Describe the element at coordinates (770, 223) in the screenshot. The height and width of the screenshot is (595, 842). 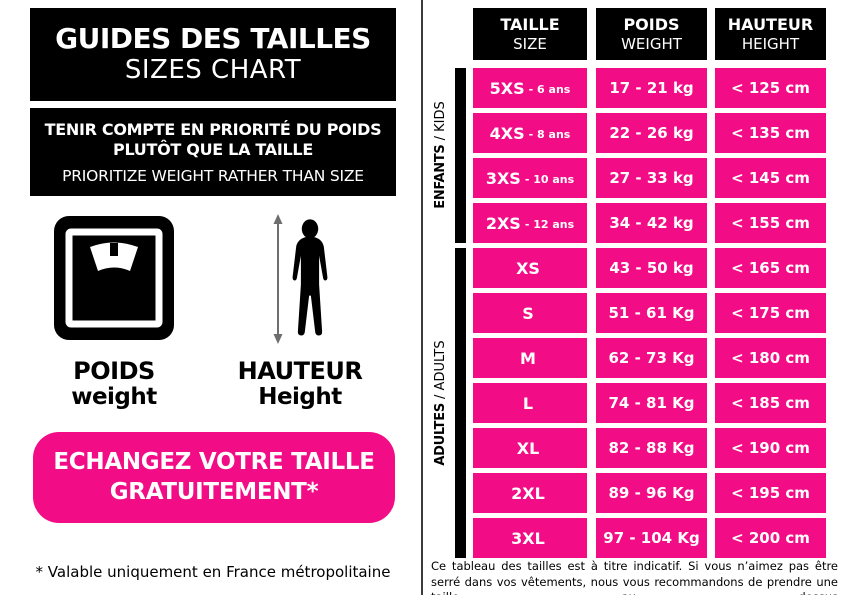
I see `height-cell: < 155 cm` at that location.